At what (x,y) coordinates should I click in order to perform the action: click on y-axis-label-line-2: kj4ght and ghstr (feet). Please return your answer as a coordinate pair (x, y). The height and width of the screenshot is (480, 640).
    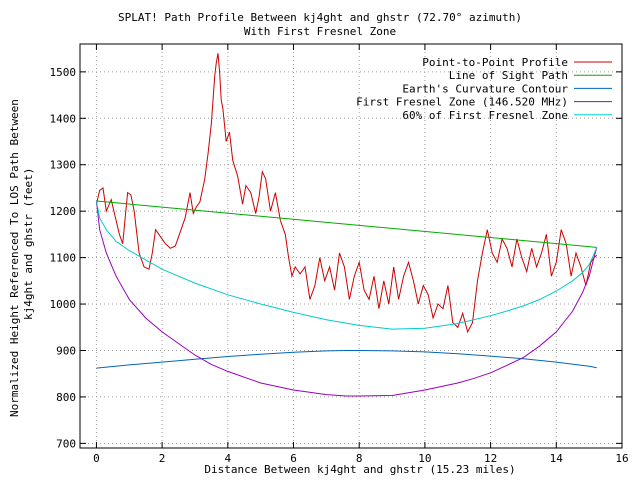
    Looking at the image, I should click on (28, 243).